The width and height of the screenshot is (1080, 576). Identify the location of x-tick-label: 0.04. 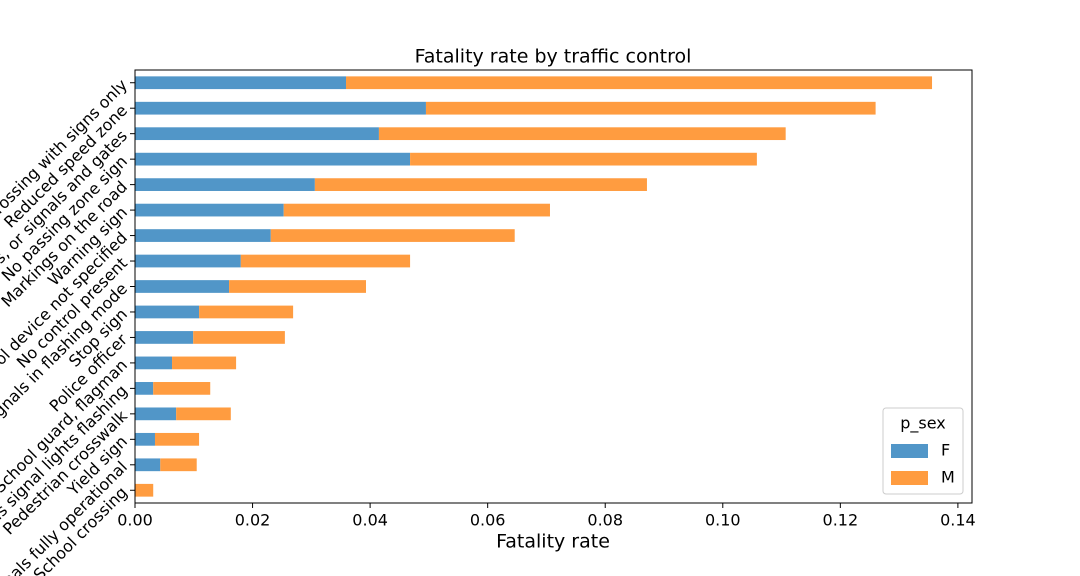
(370, 520).